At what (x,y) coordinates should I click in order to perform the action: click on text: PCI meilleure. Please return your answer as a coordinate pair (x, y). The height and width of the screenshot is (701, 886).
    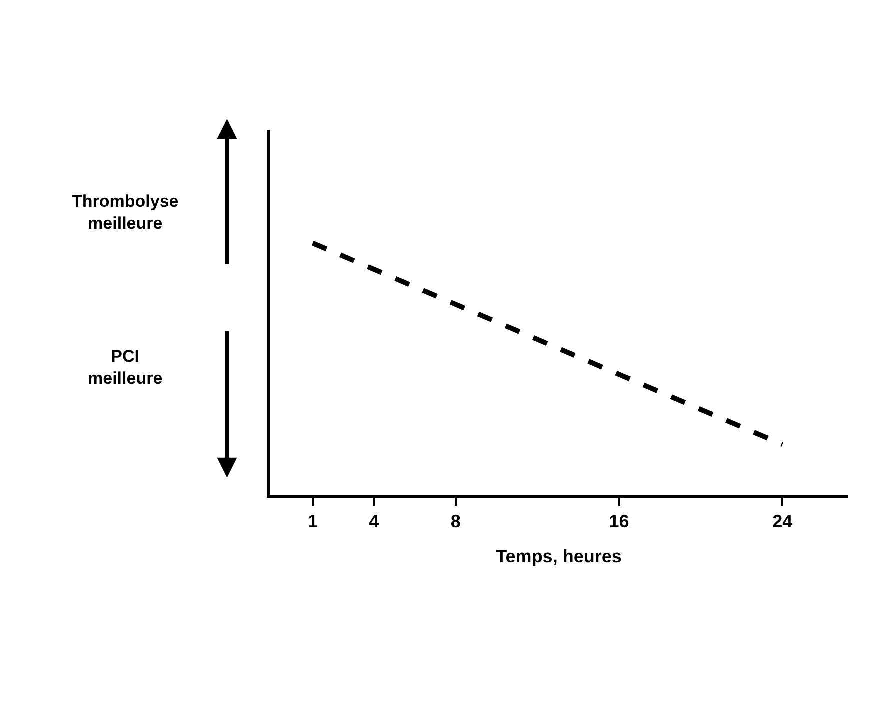
    Looking at the image, I should click on (125, 367).